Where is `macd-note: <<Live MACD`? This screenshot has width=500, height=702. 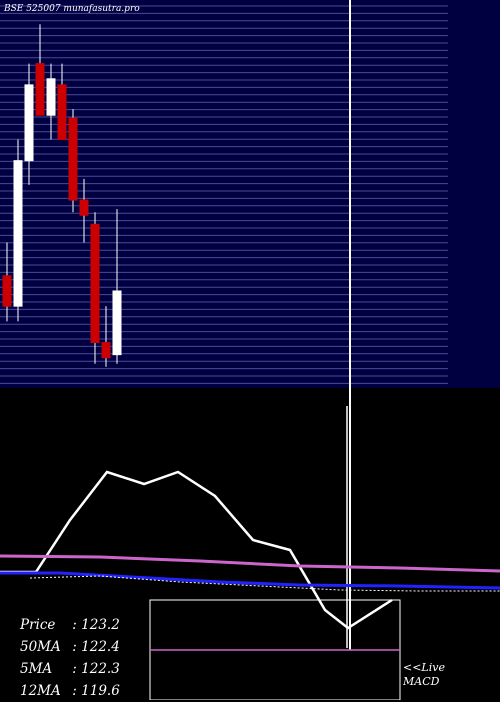 macd-note: <<Live MACD is located at coordinates (424, 675).